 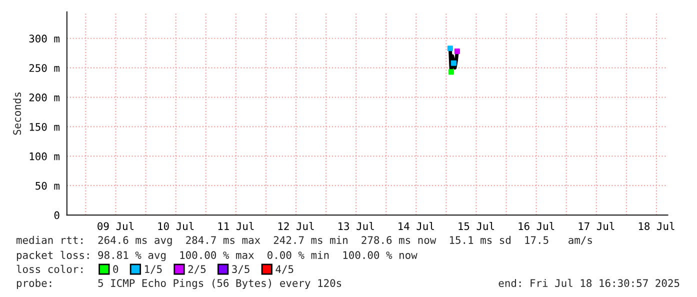 I want to click on y-tick-label: 200 m, so click(x=44, y=98).